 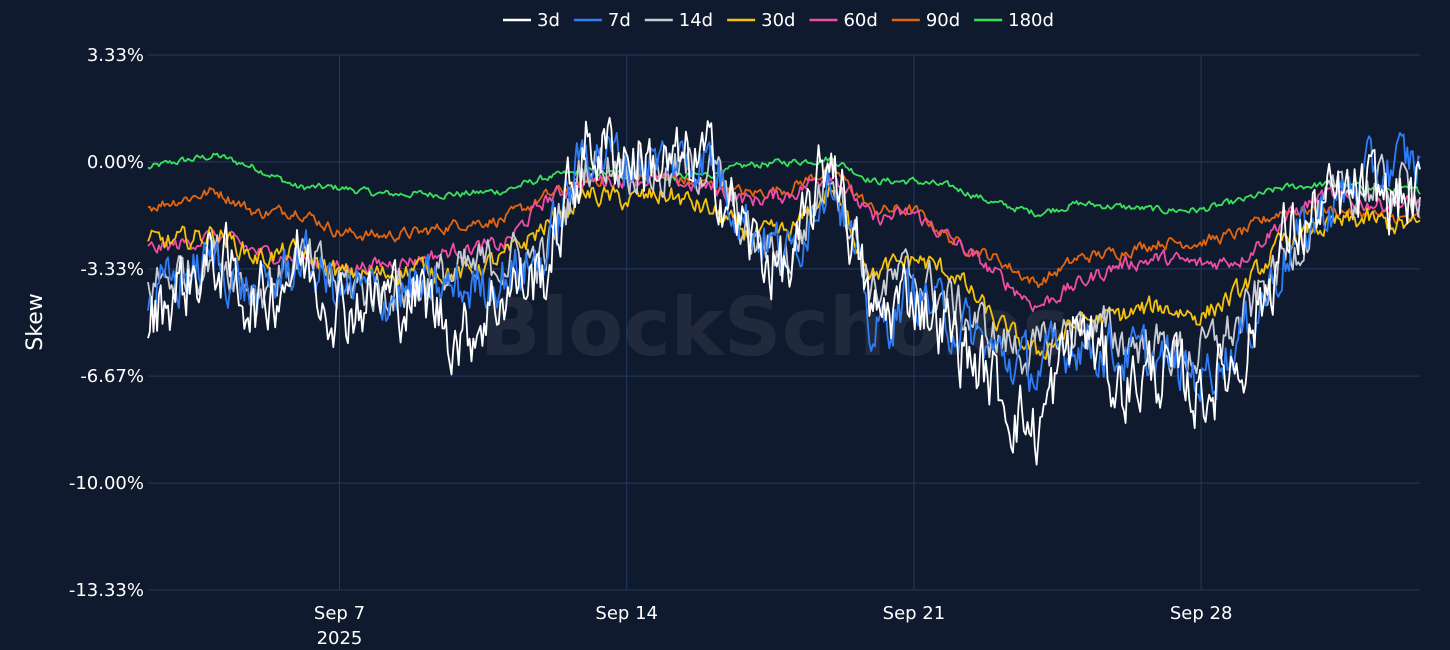 What do you see at coordinates (35, 321) in the screenshot?
I see `y-axis-title: Skew` at bounding box center [35, 321].